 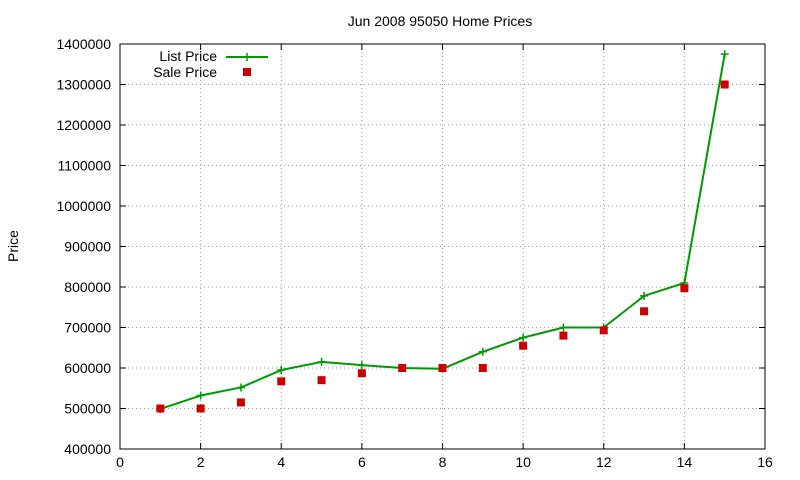 I want to click on y-tick-label: 1000000, so click(x=83, y=206).